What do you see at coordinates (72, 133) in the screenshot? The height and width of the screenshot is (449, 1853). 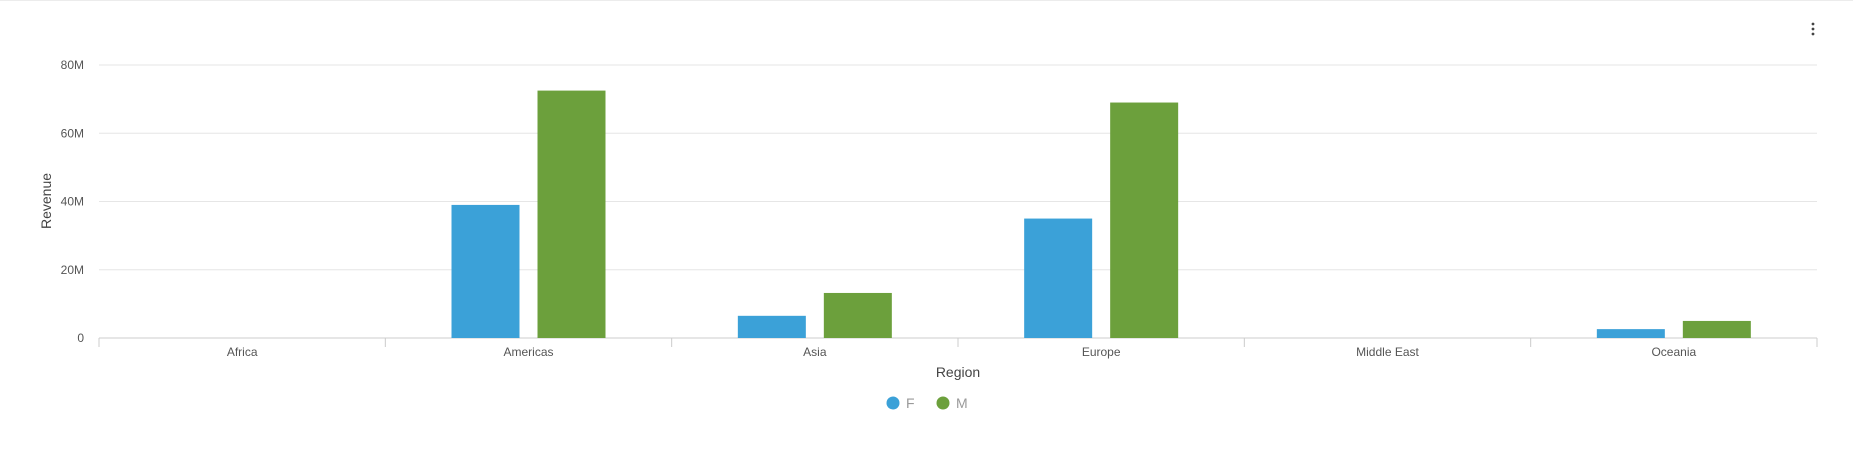 I see `y-tick-label: 60M` at bounding box center [72, 133].